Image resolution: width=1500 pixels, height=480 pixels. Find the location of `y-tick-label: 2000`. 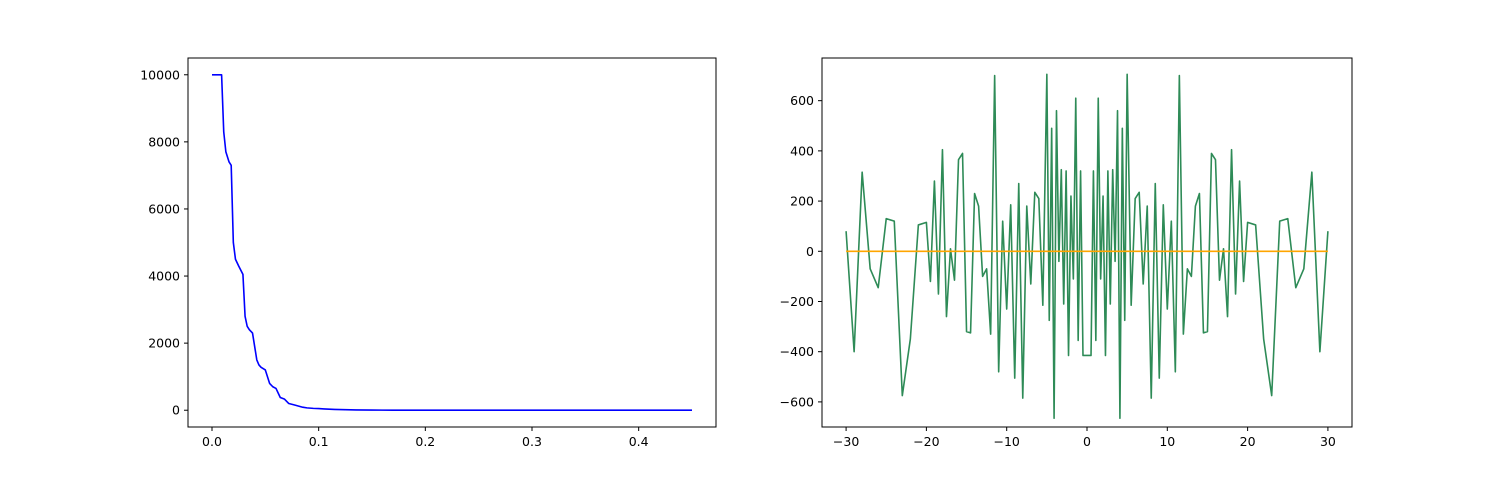

y-tick-label: 2000 is located at coordinates (164, 343).